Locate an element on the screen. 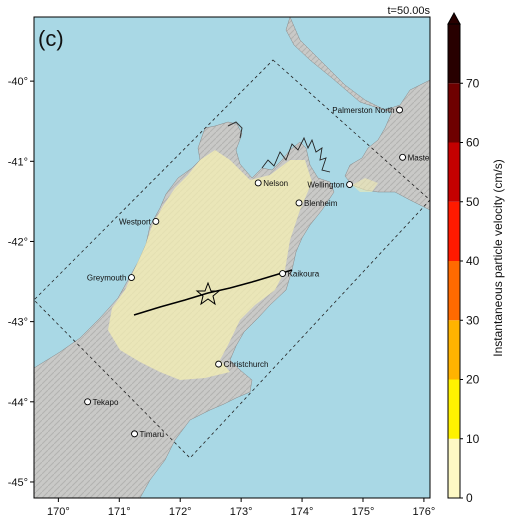 The image size is (521, 526). colorbar-tick-label: 40 is located at coordinates (473, 261).